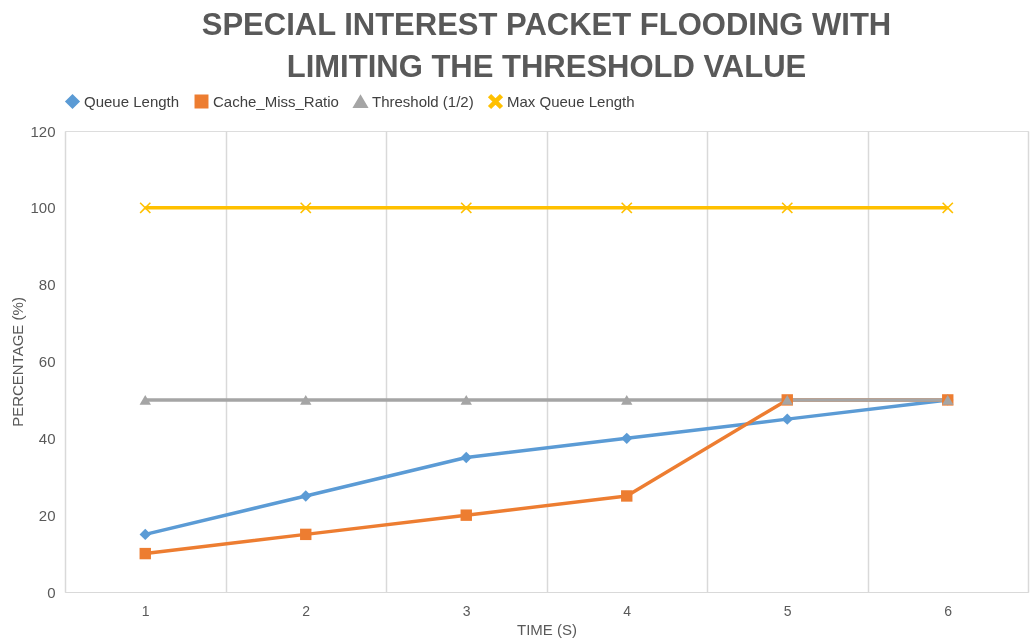 The height and width of the screenshot is (642, 1033). What do you see at coordinates (423, 101) in the screenshot?
I see `legend-label: Threshold (1/2)` at bounding box center [423, 101].